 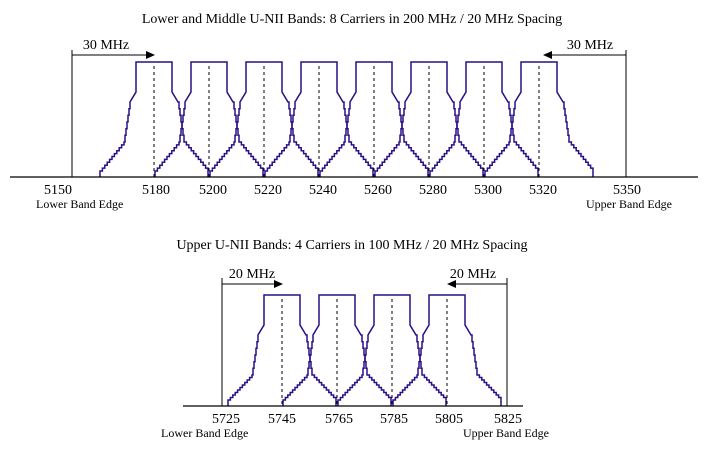 I want to click on tick-label: 5200, so click(x=213, y=190).